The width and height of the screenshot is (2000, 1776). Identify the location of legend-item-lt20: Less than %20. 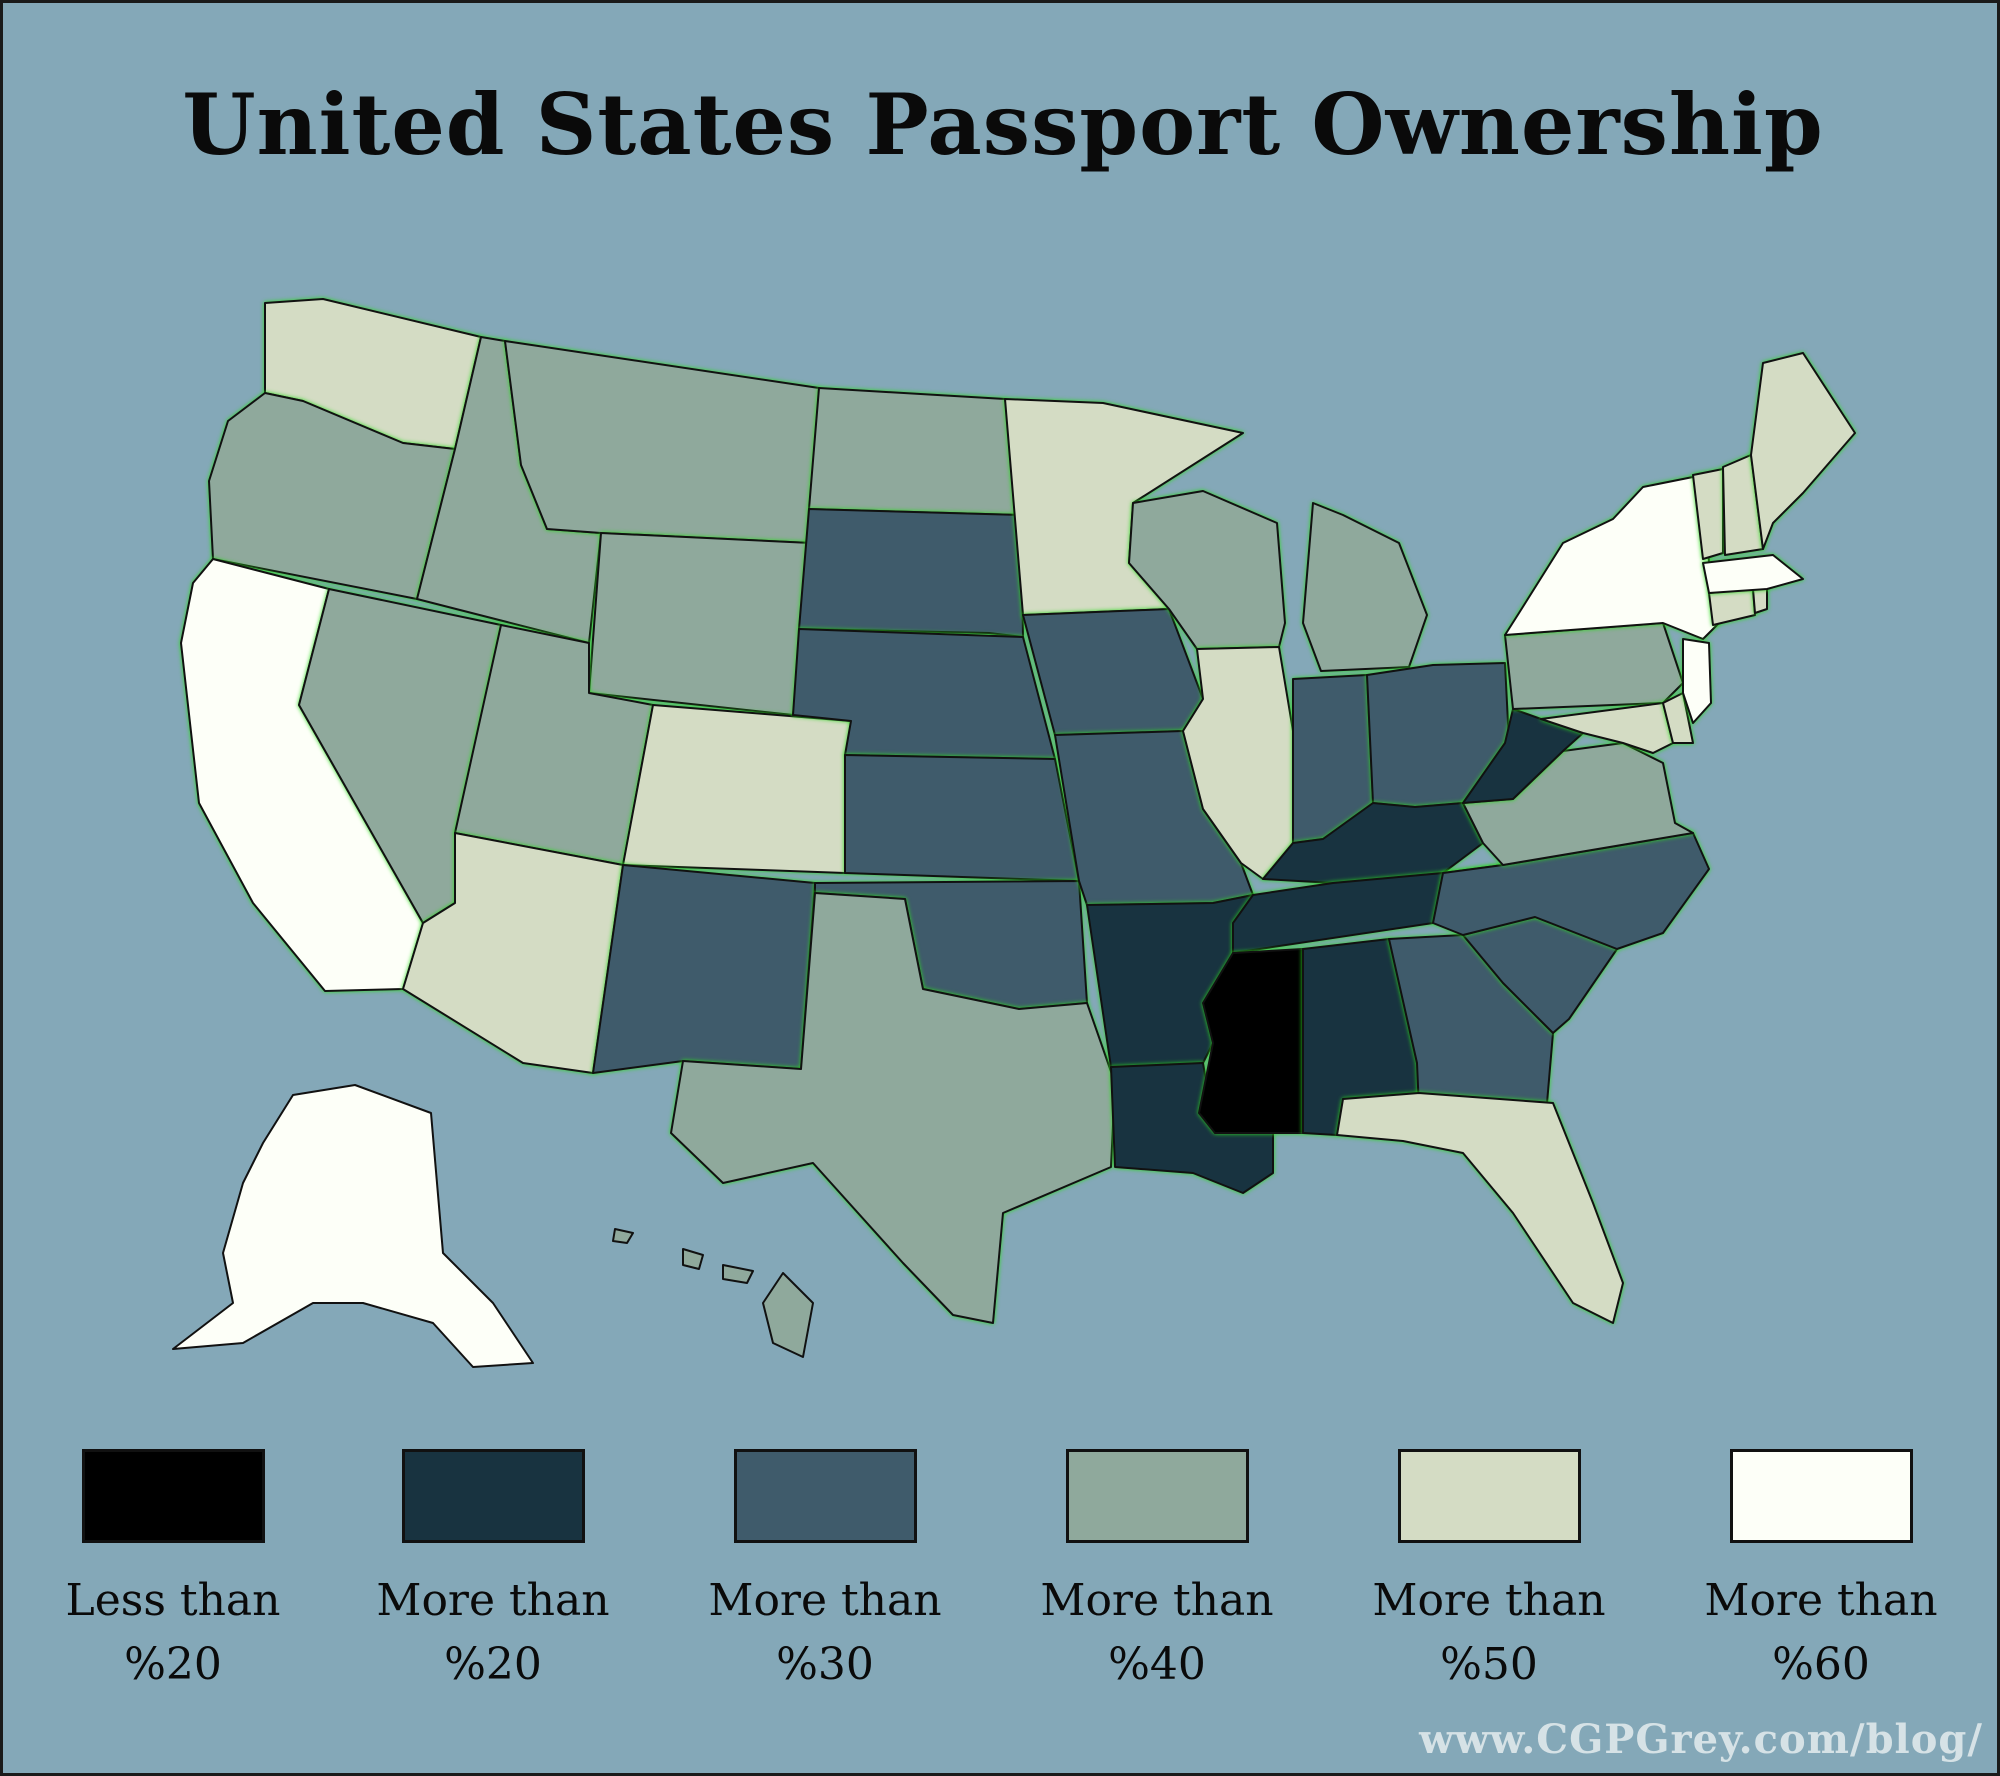
(173, 1573).